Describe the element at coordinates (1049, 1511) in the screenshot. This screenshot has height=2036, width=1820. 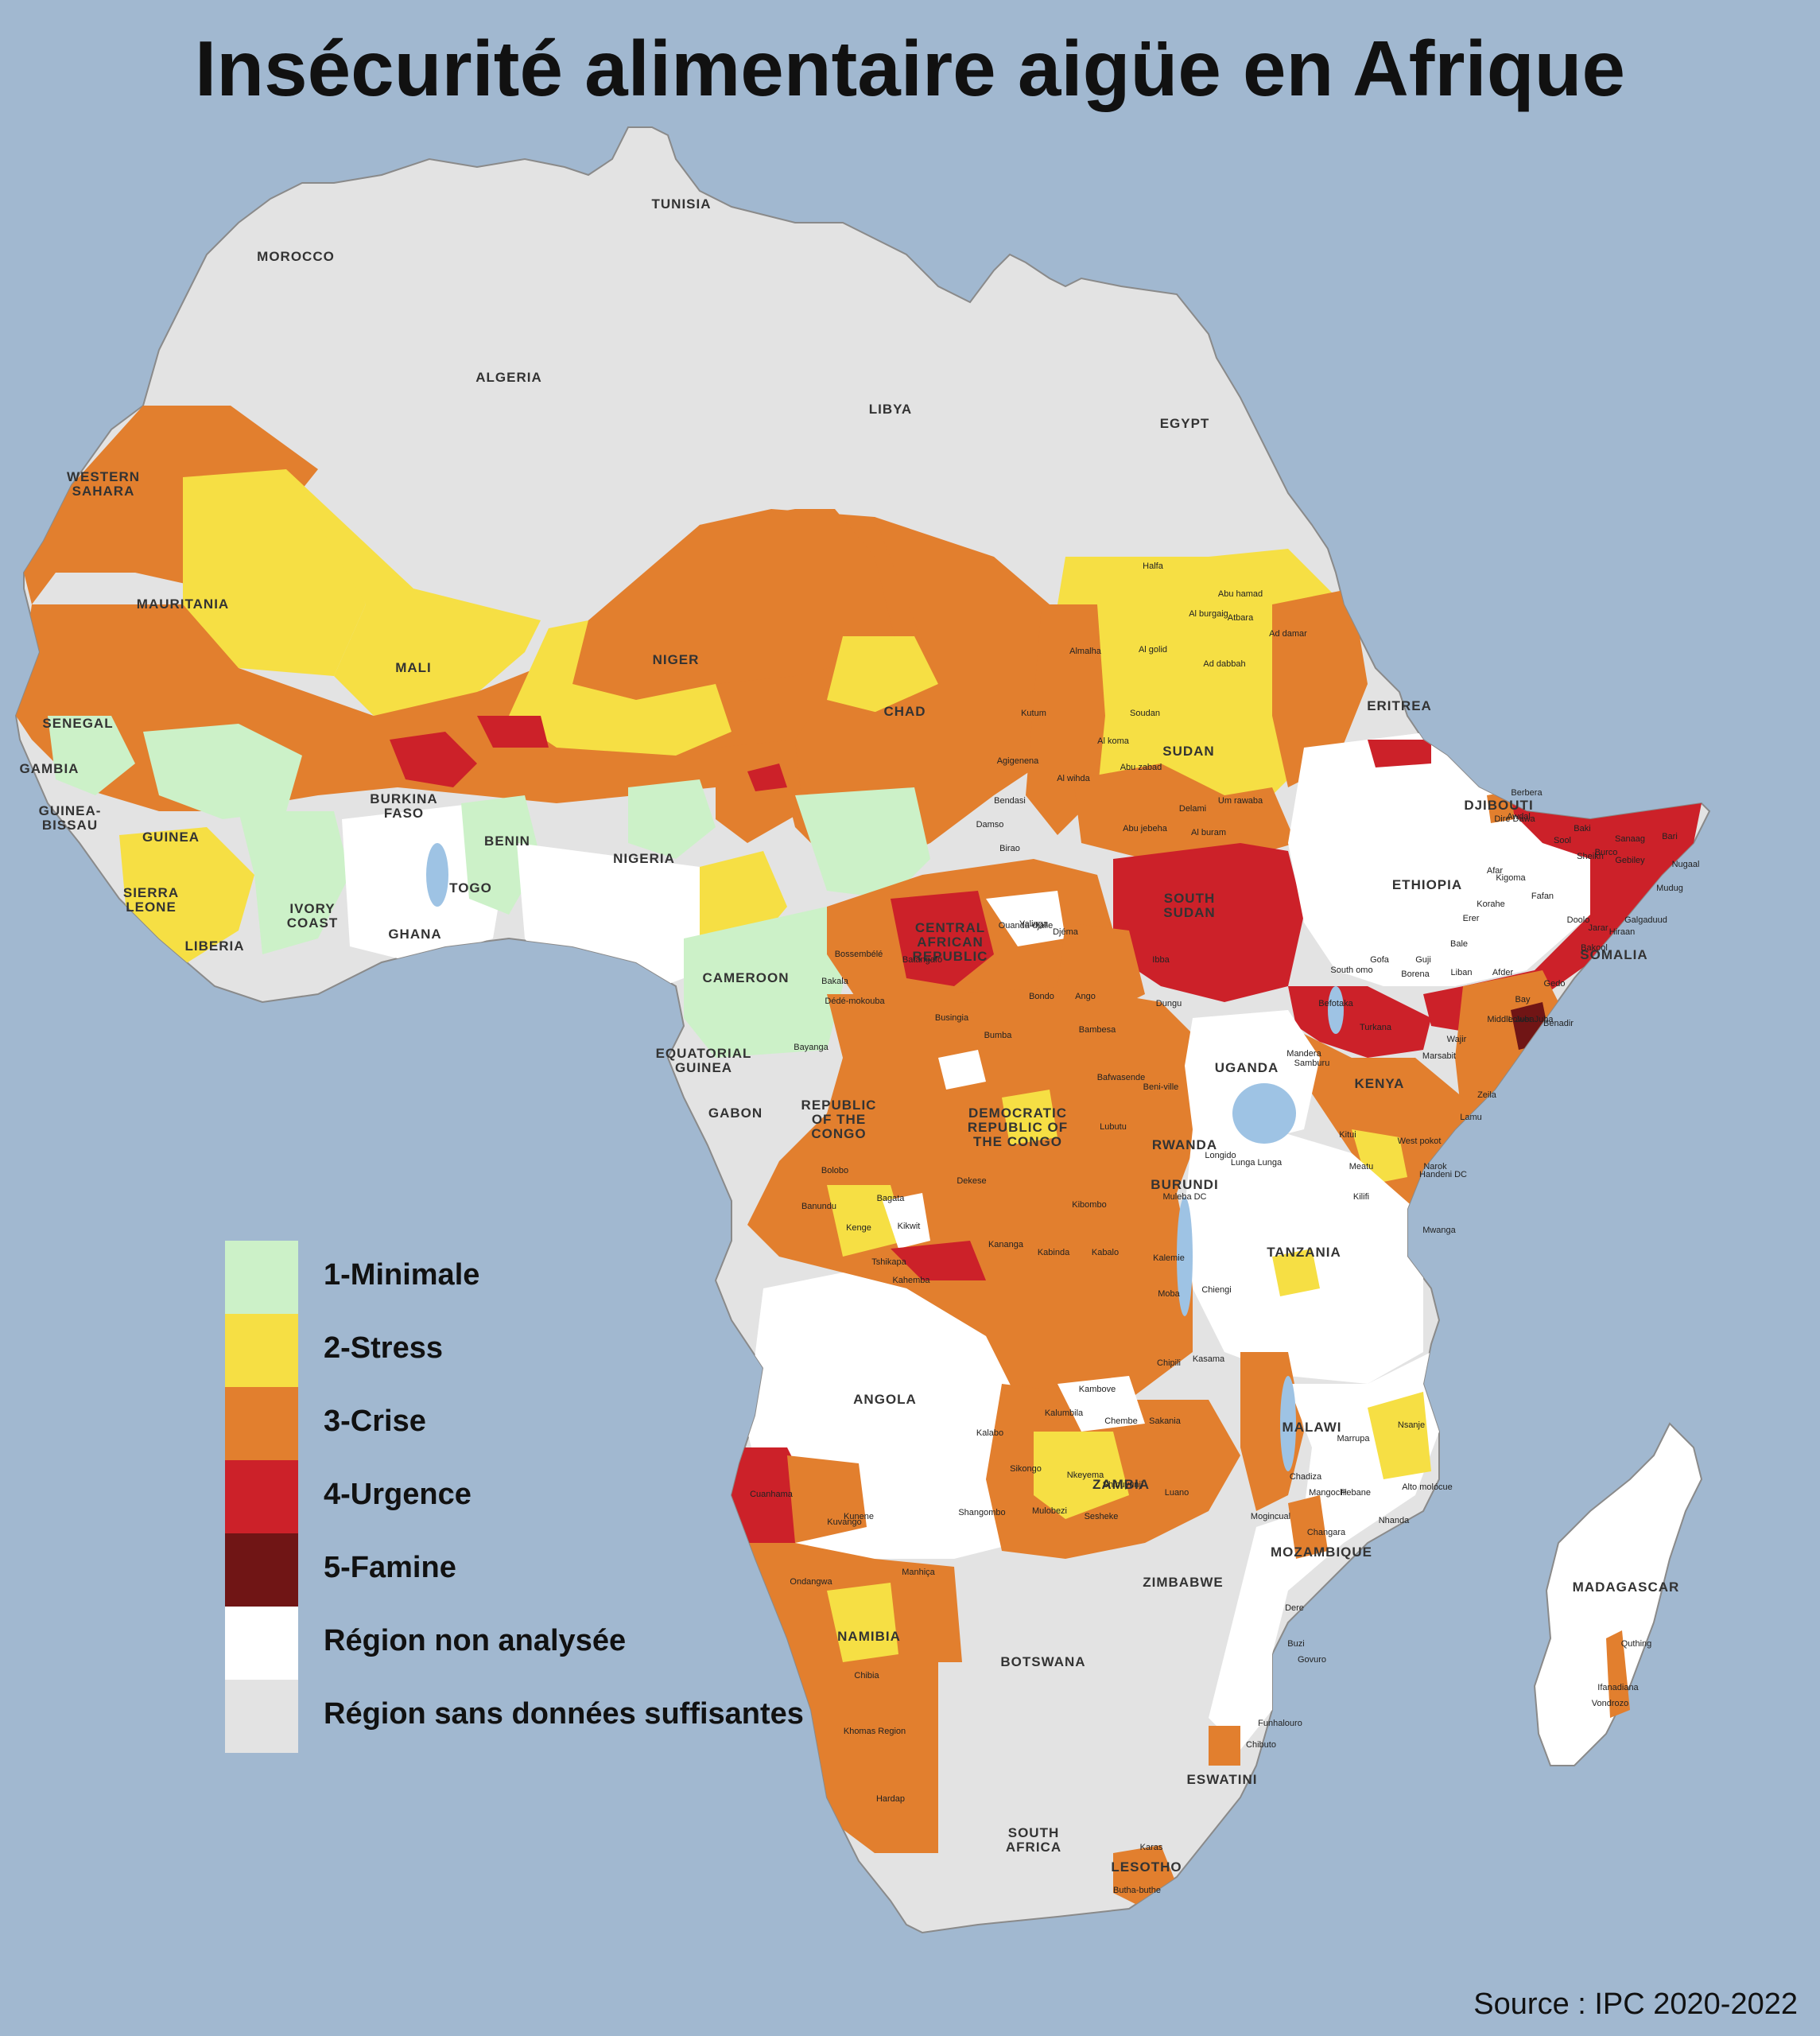
I see `place-label: Mulobezi` at that location.